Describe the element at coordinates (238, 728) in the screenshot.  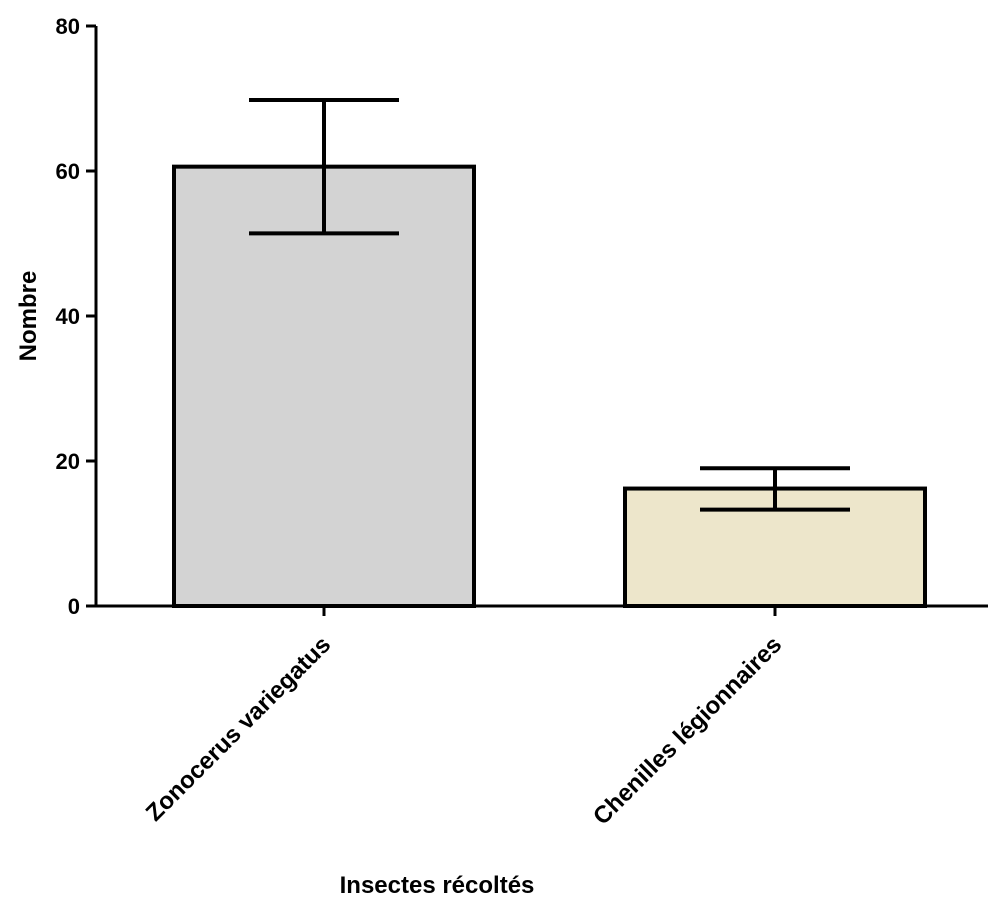
I see `x-category-label: Zonocerus variegatus` at that location.